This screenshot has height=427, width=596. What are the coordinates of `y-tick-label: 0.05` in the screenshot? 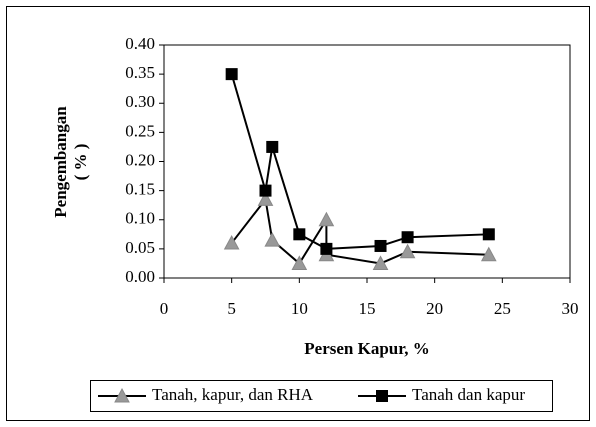 It's located at (140, 247).